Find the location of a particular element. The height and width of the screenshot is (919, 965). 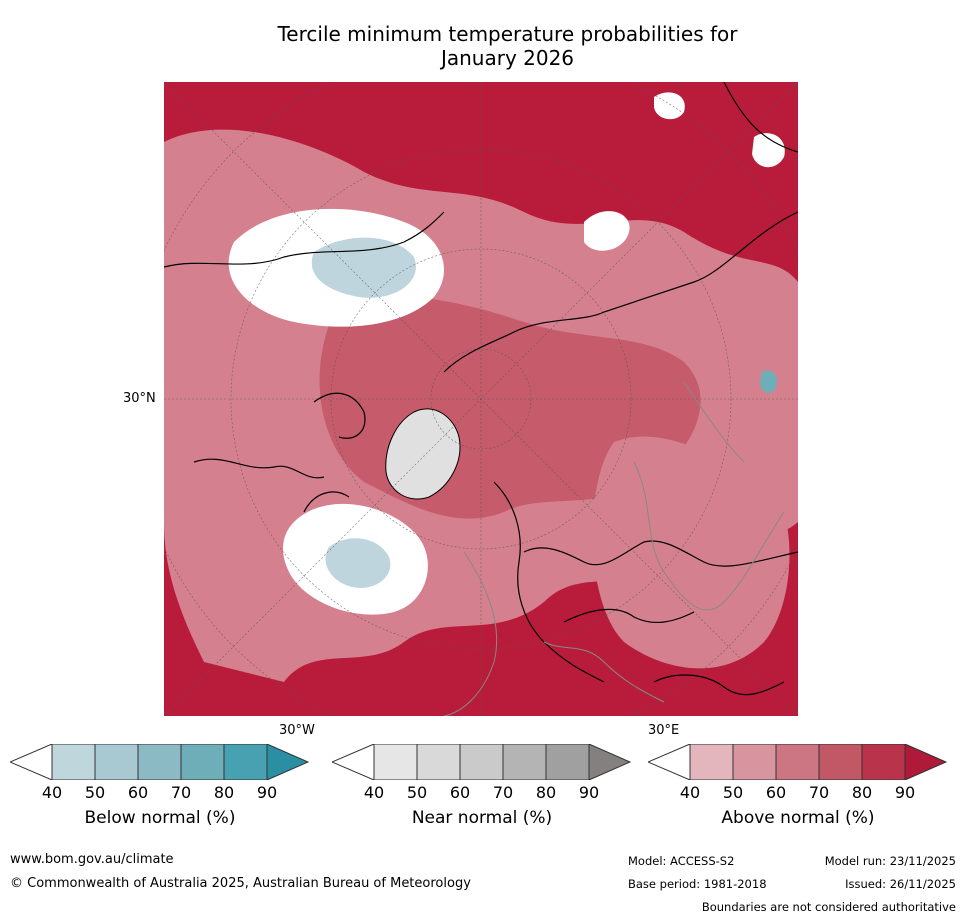

colorbar-near-normal: 40 50 60 70 80 90 Near normal (%) is located at coordinates (482, 786).